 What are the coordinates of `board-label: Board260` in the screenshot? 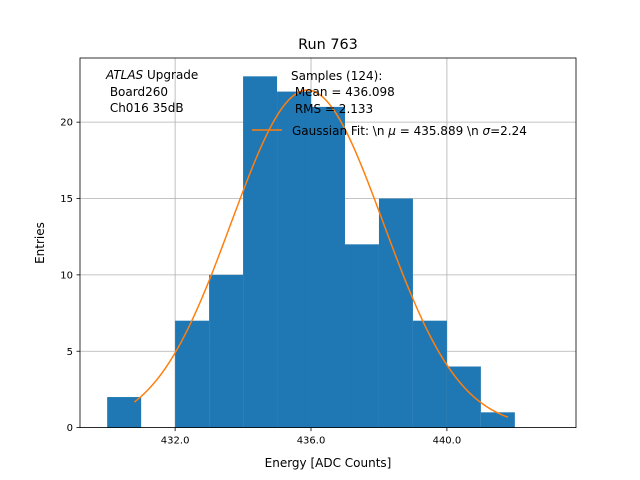 It's located at (137, 92).